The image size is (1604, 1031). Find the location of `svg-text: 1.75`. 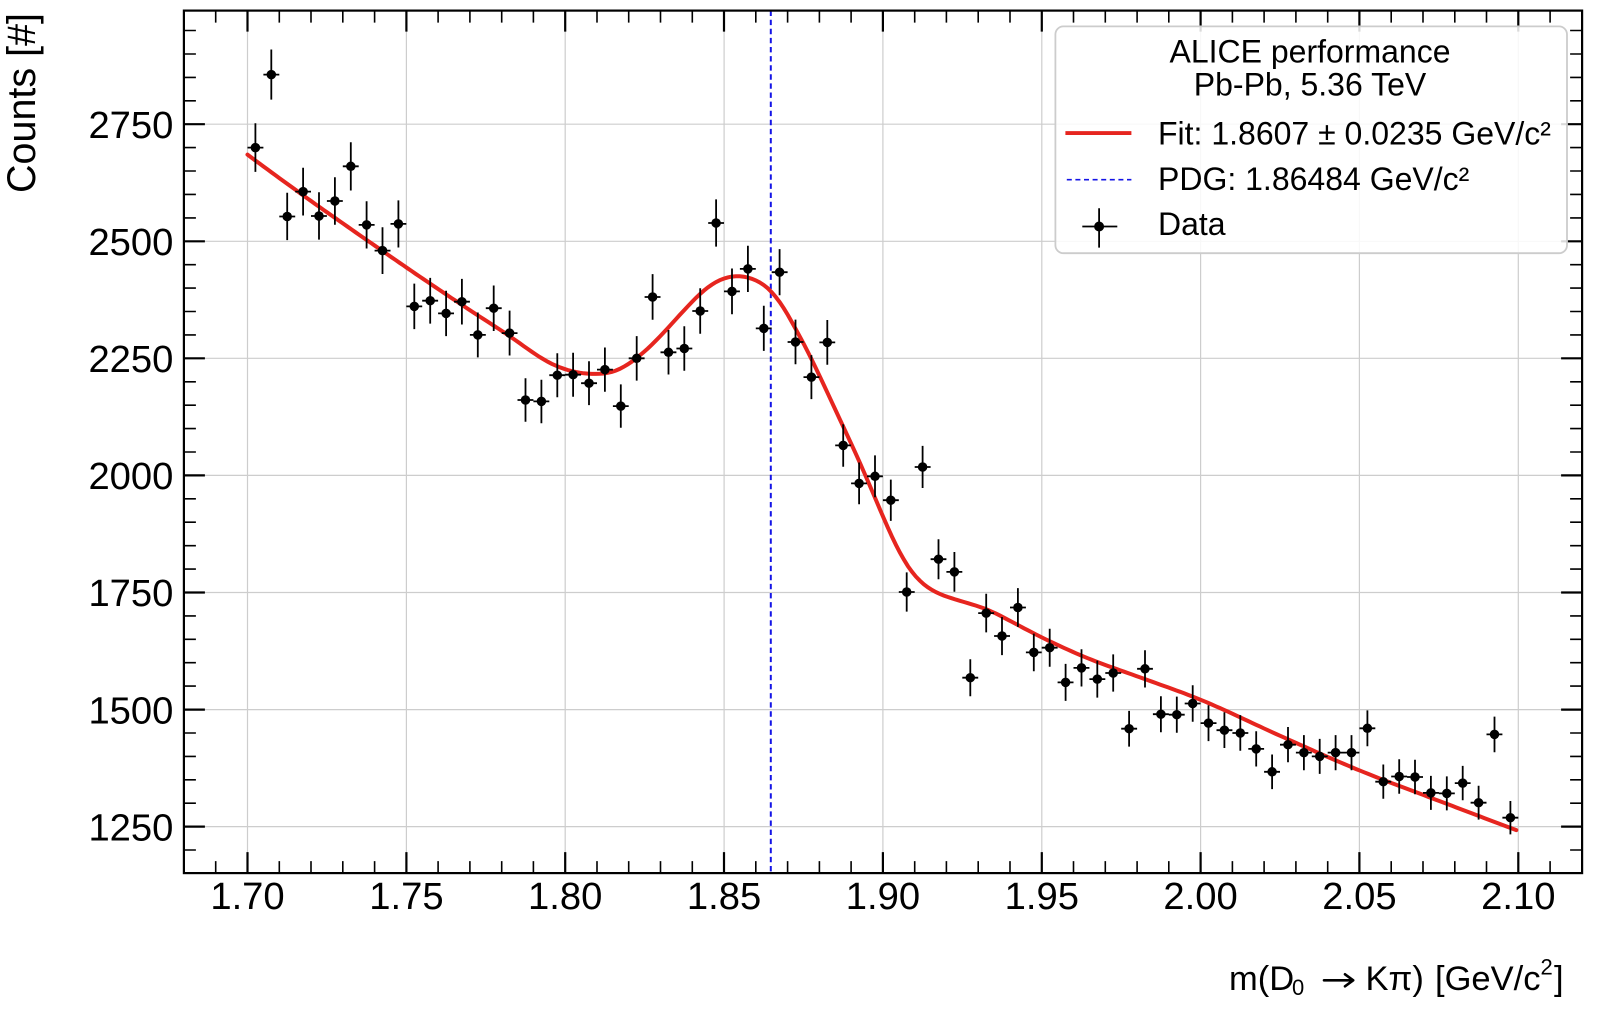

svg-text: 1.75 is located at coordinates (406, 896).